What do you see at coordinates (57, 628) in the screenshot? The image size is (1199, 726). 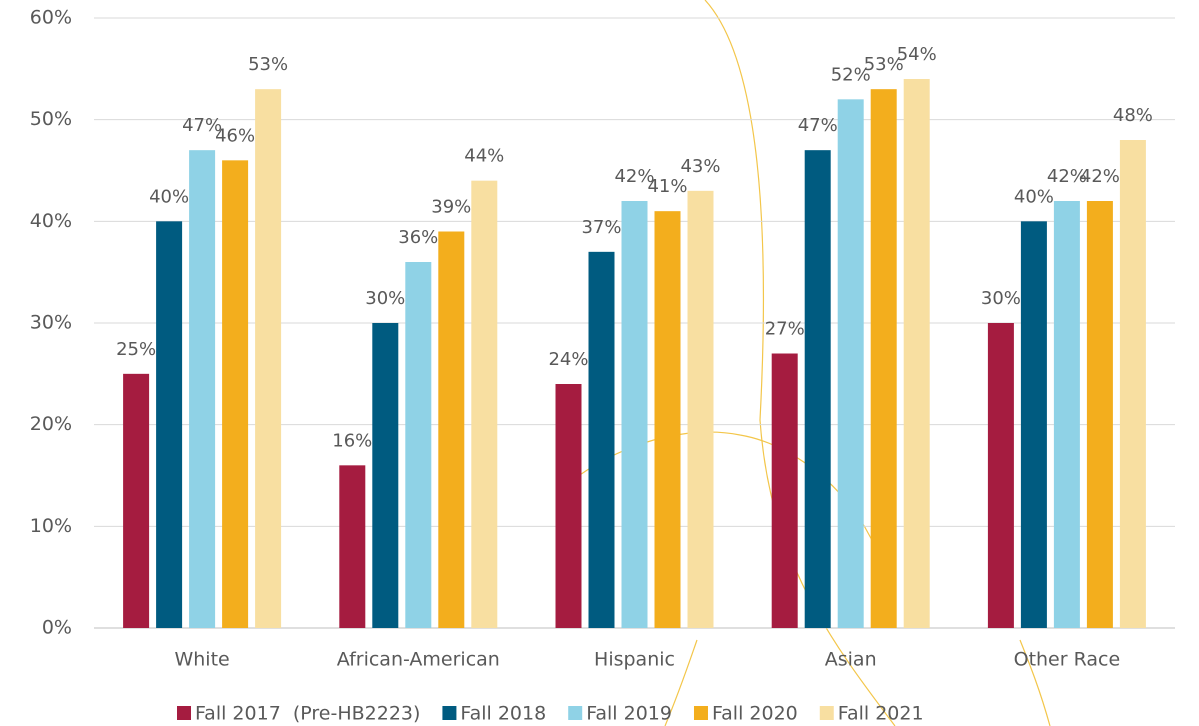 I see `y-tick-label: 0%` at bounding box center [57, 628].